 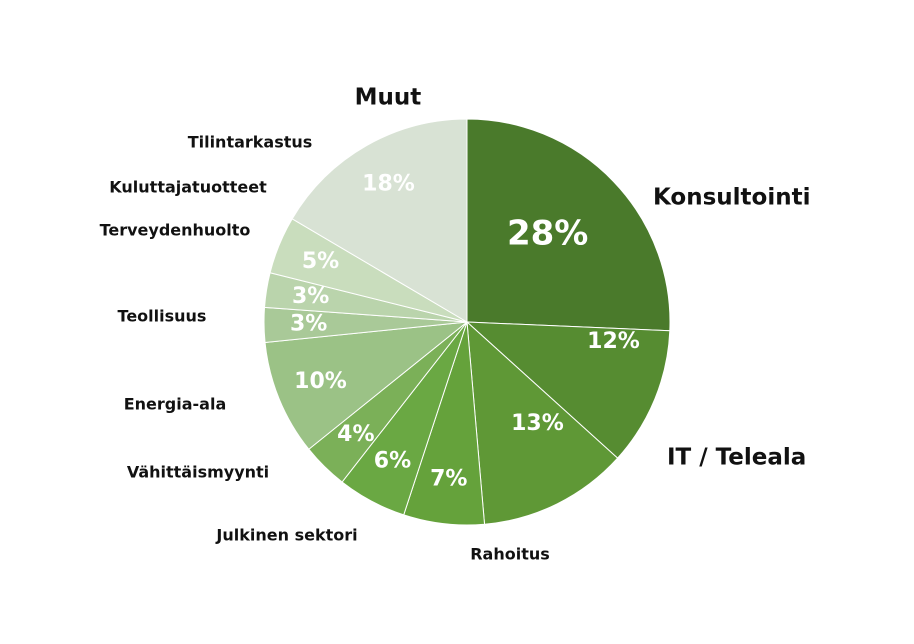 I want to click on value-label: 4%, so click(x=355, y=434).